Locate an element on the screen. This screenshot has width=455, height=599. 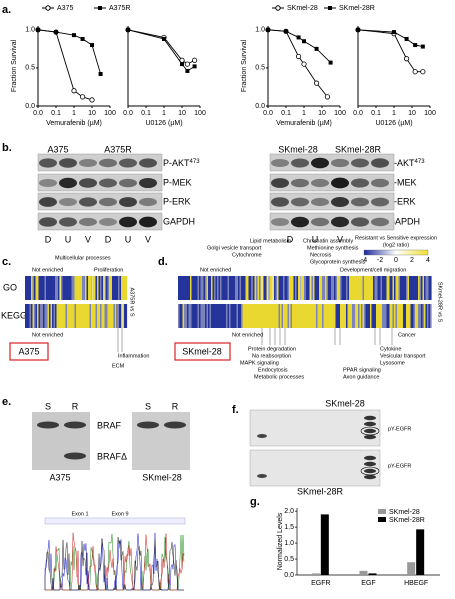
legend-marker is located at coordinates (48, 8).